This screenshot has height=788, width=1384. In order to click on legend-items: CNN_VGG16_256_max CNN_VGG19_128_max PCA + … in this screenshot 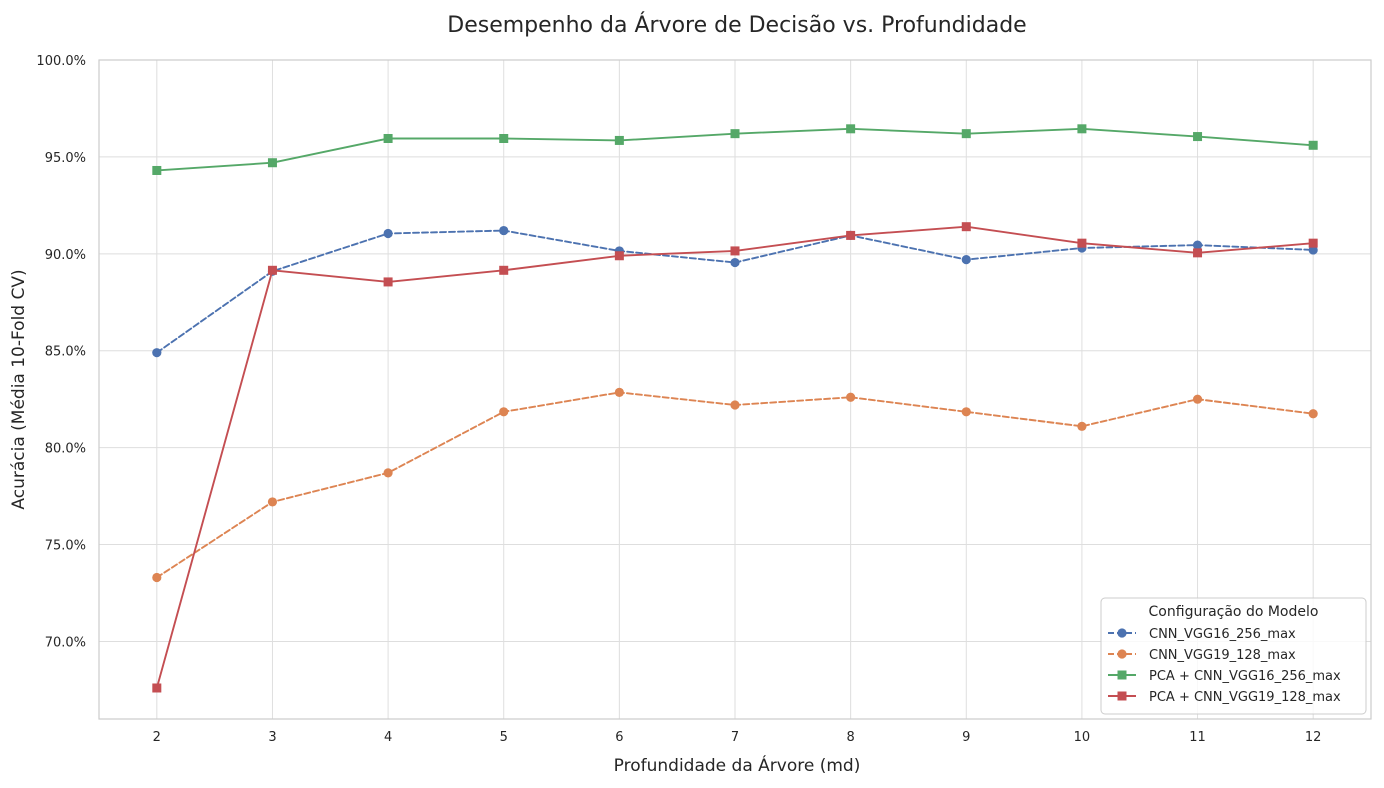, I will do `click(1224, 666)`.